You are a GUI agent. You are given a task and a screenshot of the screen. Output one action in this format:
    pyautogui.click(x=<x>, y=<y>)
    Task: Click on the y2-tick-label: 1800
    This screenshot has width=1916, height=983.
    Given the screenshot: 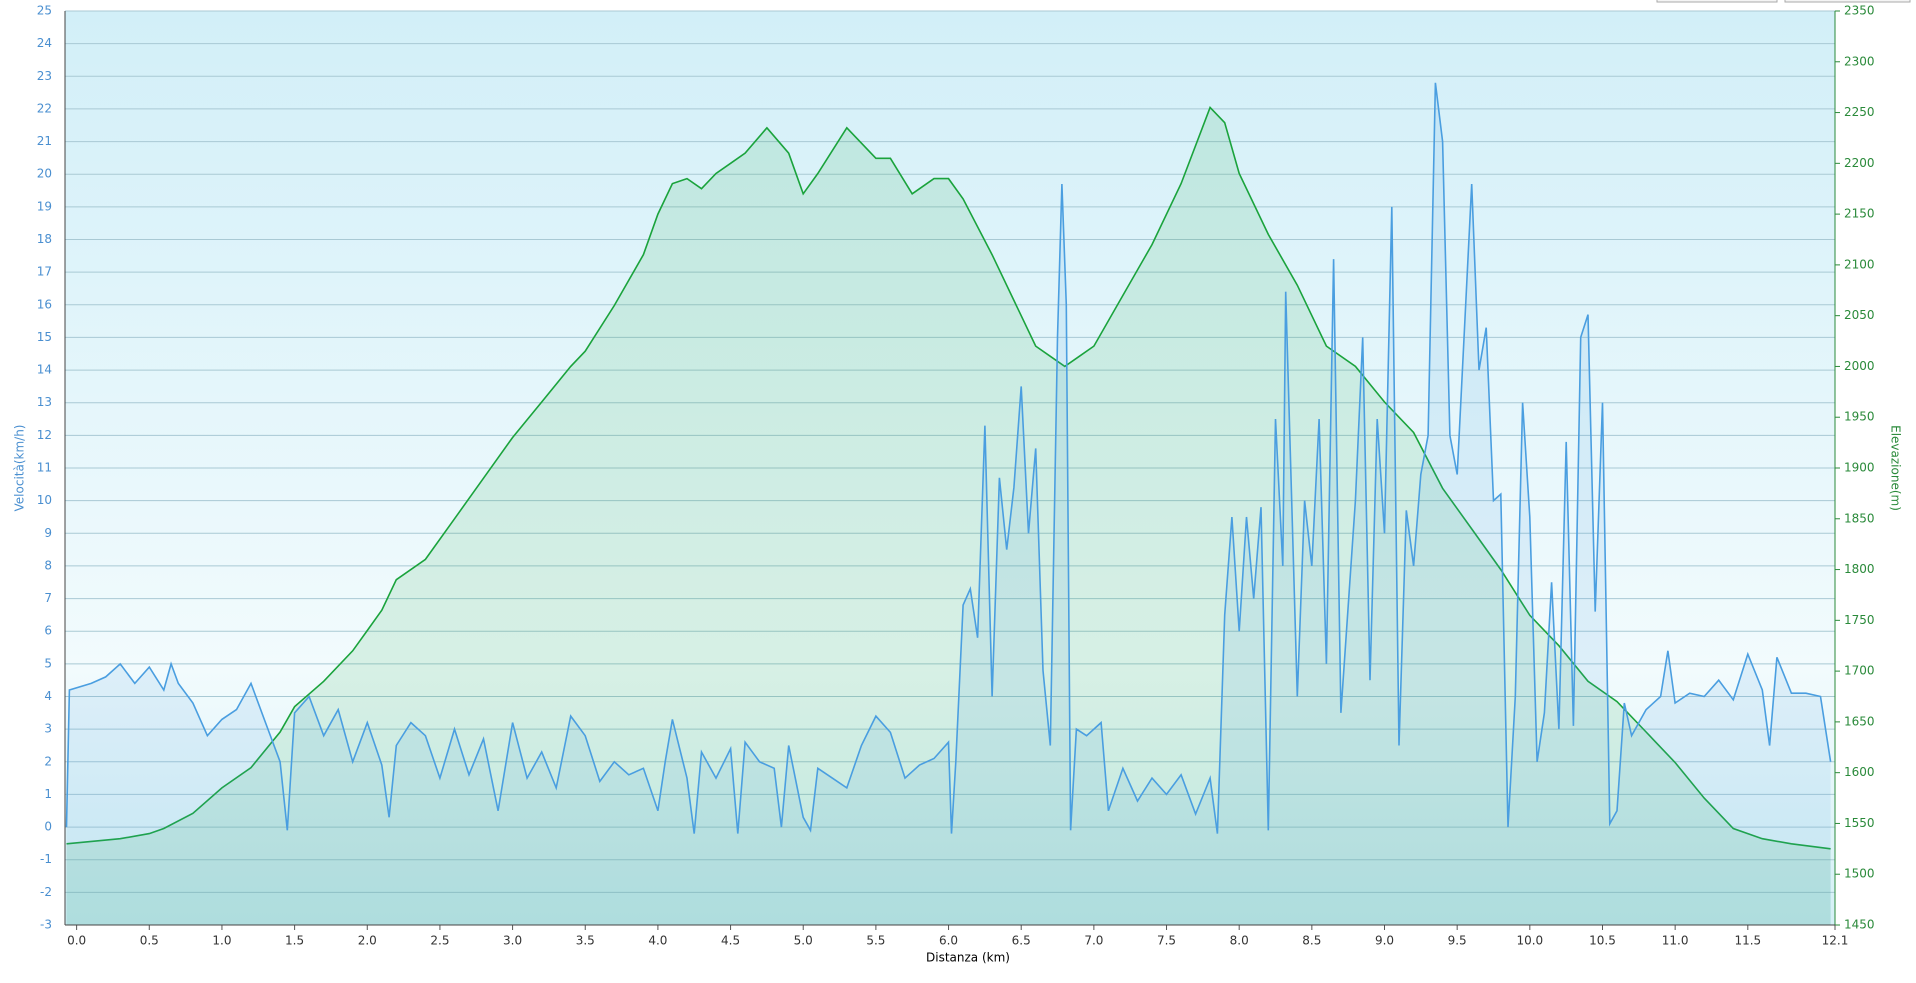 What is the action you would take?
    pyautogui.click(x=1859, y=569)
    